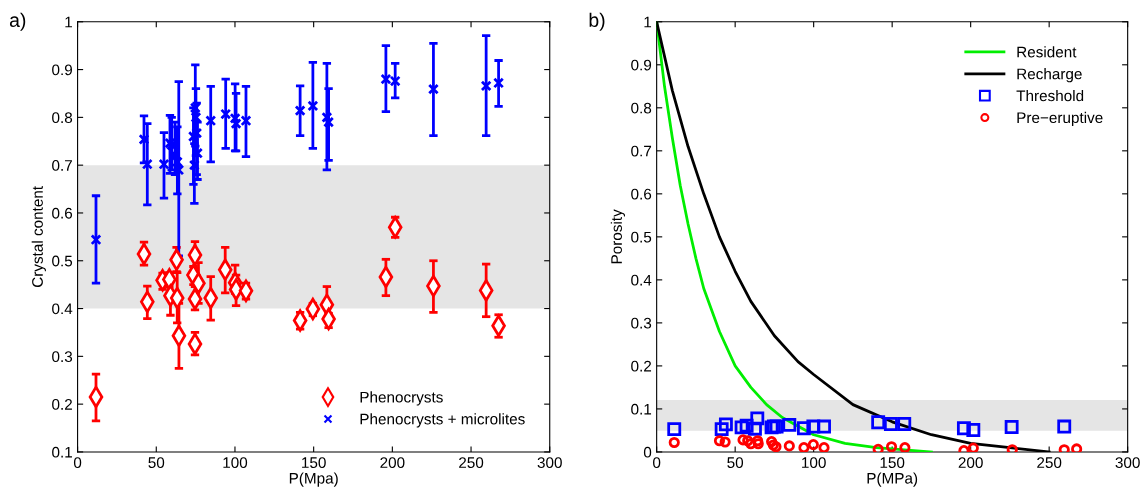 The image size is (1146, 495). Describe the element at coordinates (38, 237) in the screenshot. I see `y-axis-title: Crystal content` at that location.